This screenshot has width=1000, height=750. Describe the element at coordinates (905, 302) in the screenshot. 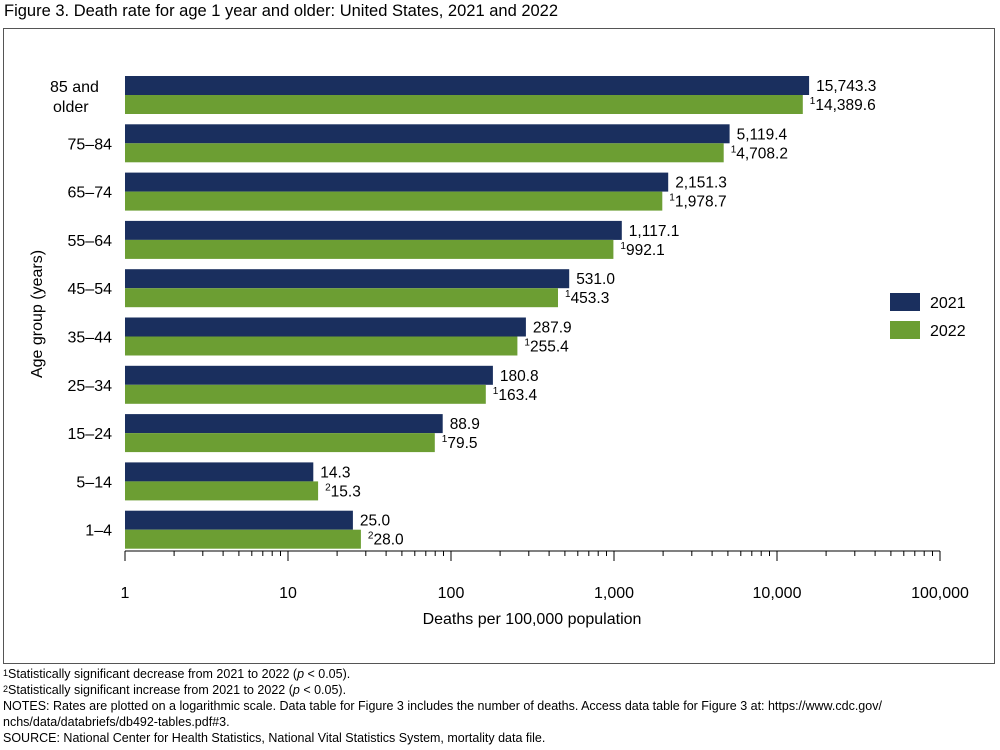

I see `legend-swatch-2021` at that location.